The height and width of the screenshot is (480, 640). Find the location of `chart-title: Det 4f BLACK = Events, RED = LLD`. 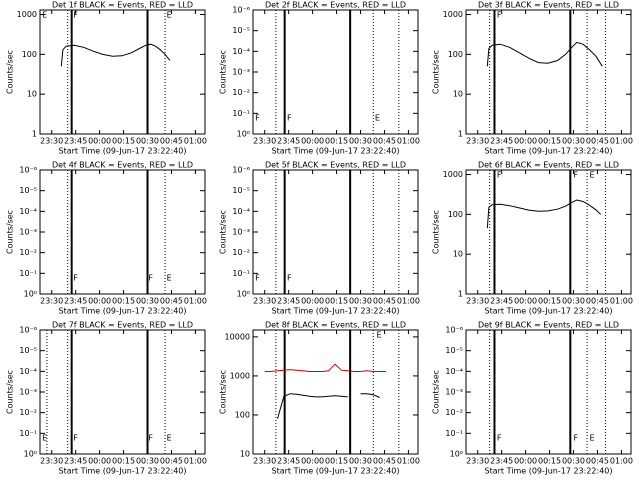

chart-title: Det 4f BLACK = Events, RED = LLD is located at coordinates (122, 165).